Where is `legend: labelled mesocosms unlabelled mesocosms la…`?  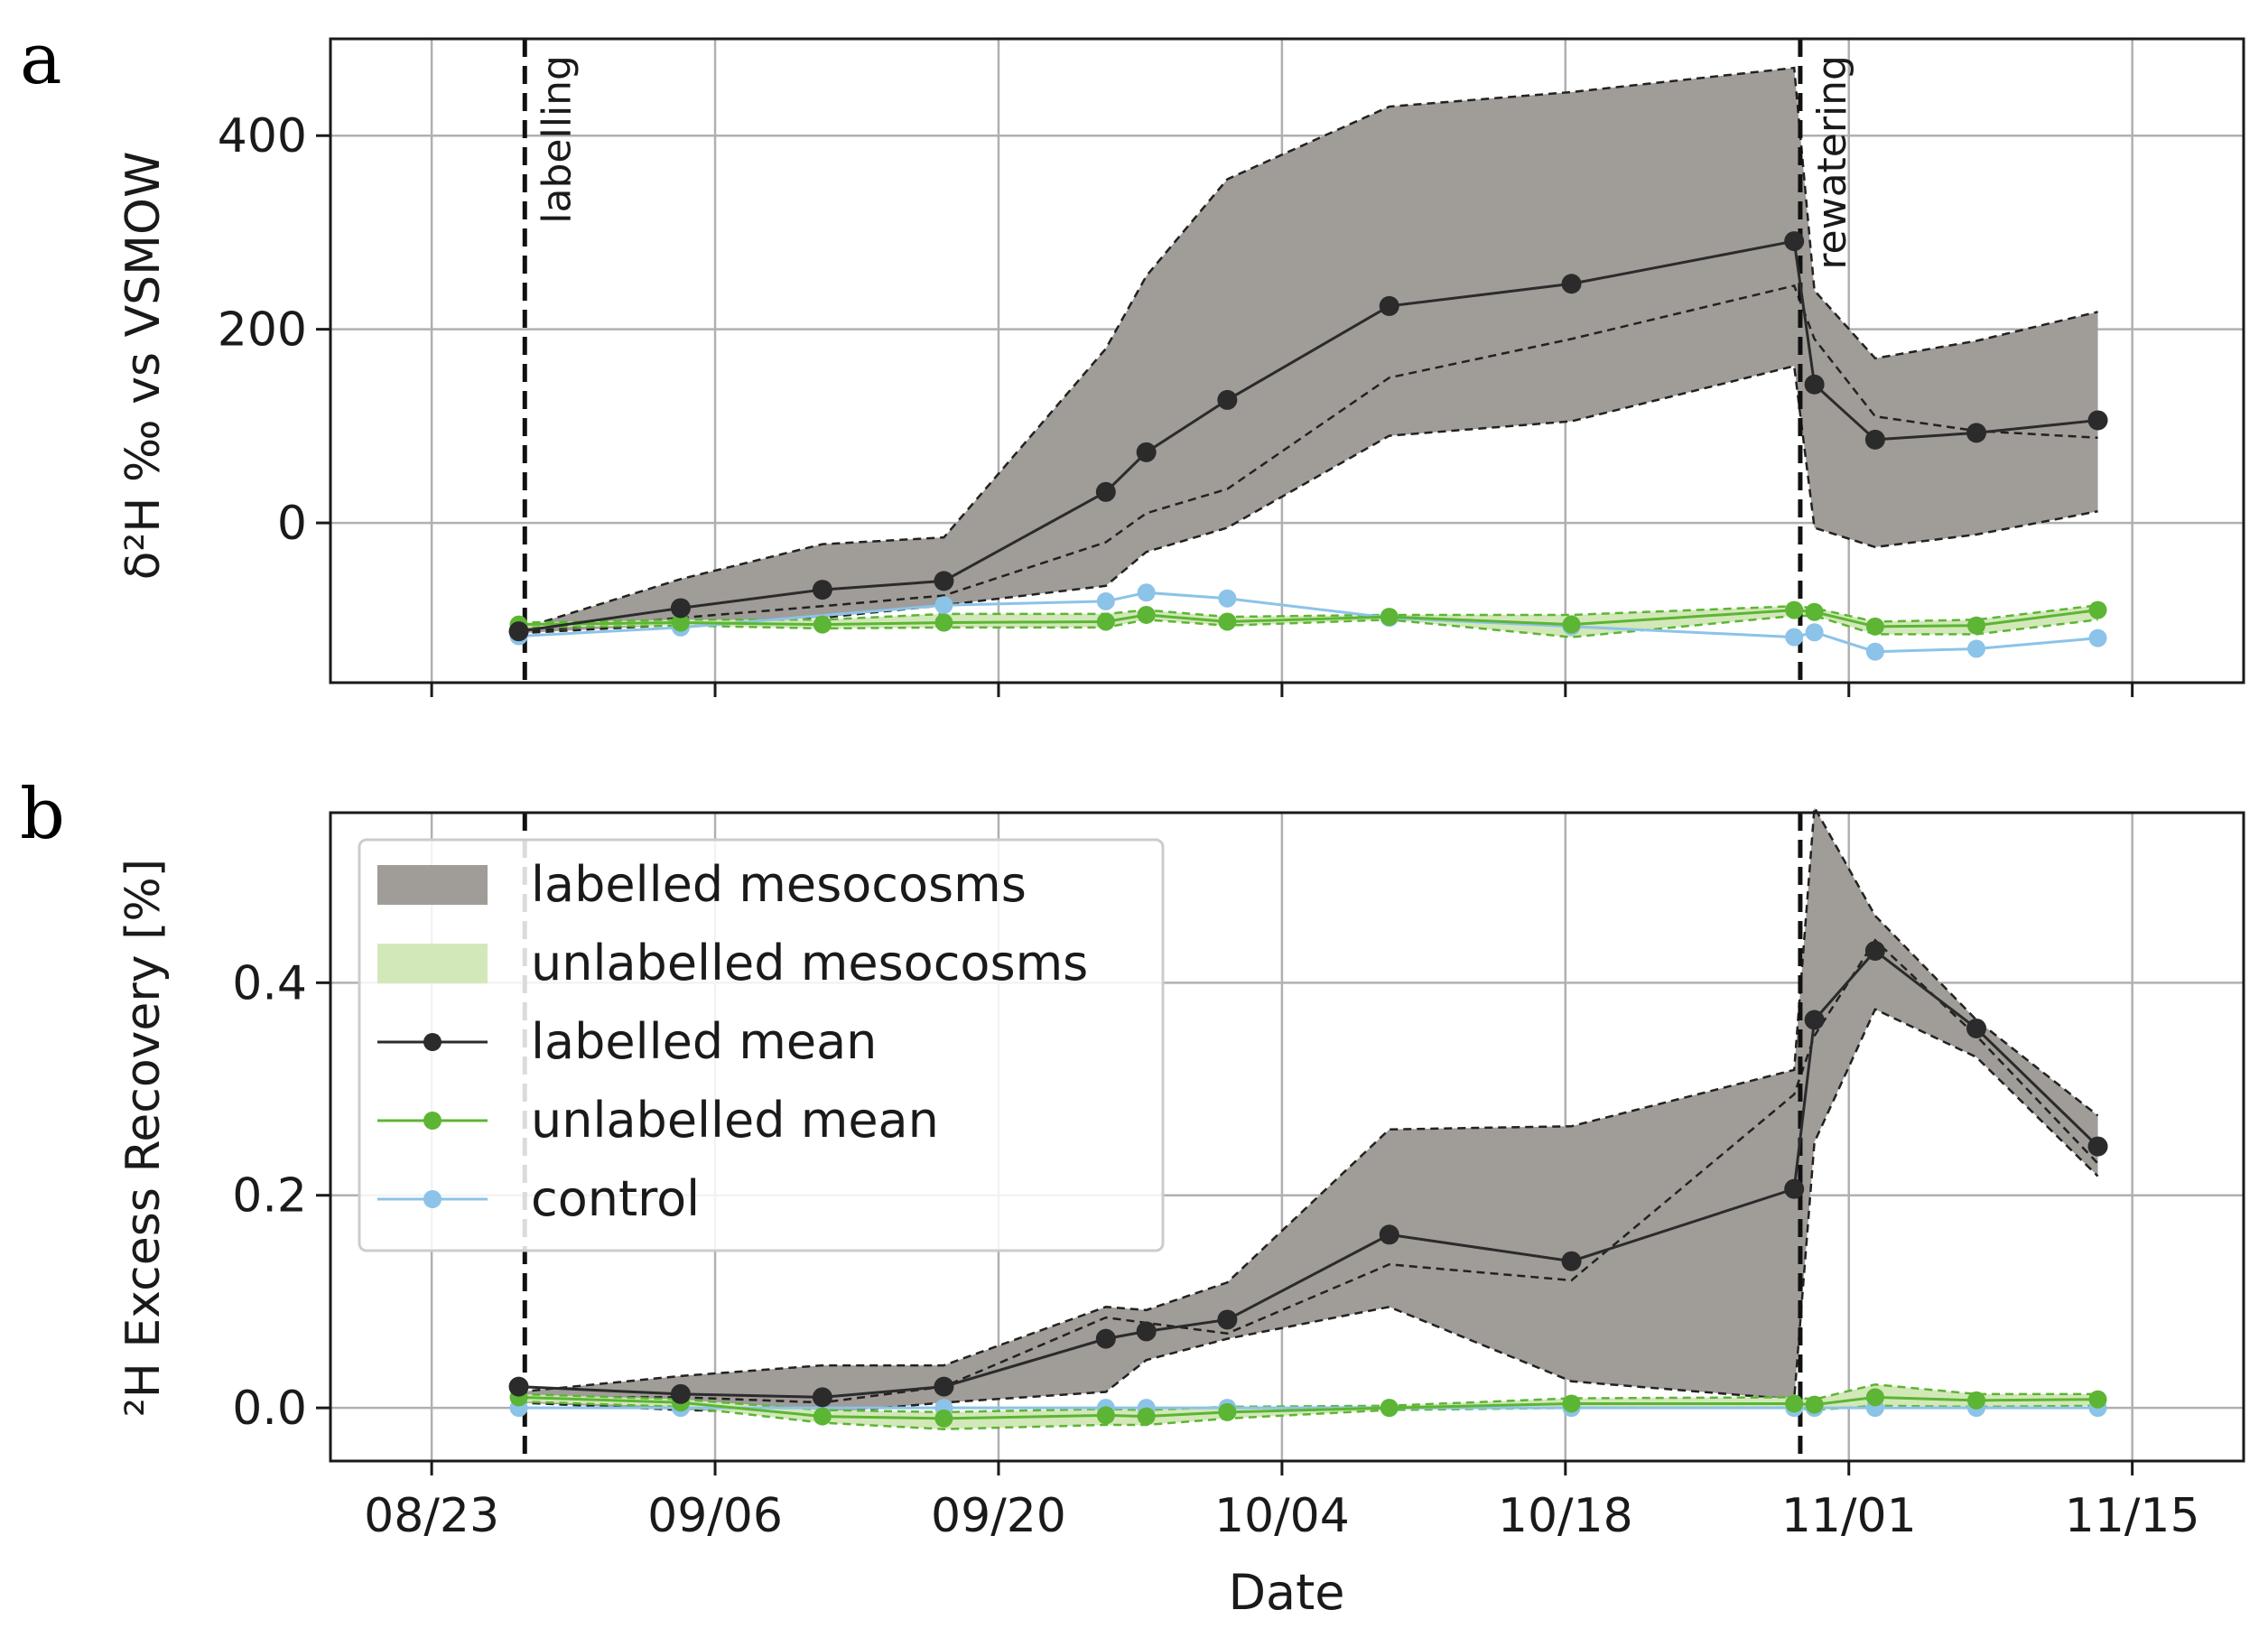
legend: labelled mesocosms unlabelled mesocosms la… is located at coordinates (761, 1045).